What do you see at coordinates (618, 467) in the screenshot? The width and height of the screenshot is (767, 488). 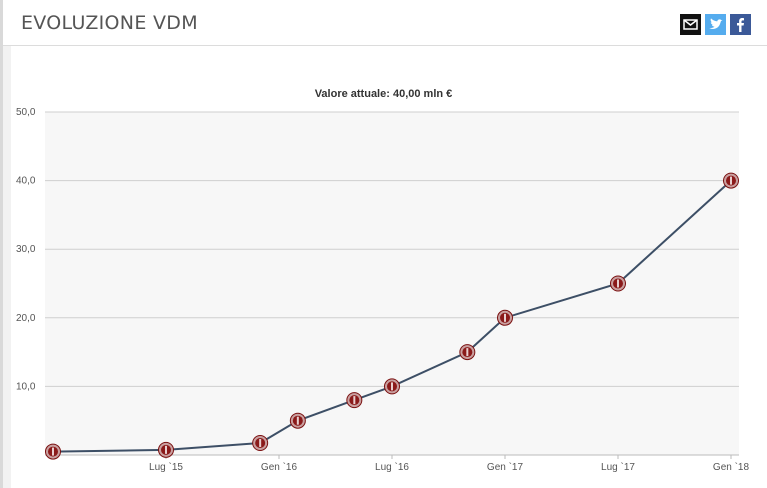 I see `x-tick-label: Lug `17` at bounding box center [618, 467].